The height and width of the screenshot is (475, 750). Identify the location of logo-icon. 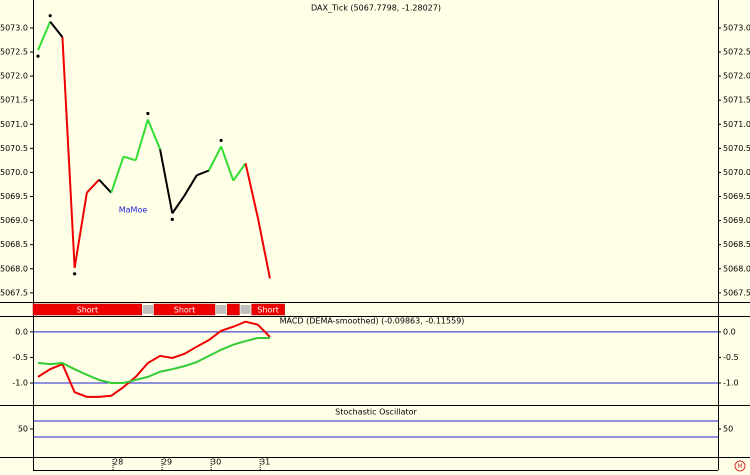
(740, 466).